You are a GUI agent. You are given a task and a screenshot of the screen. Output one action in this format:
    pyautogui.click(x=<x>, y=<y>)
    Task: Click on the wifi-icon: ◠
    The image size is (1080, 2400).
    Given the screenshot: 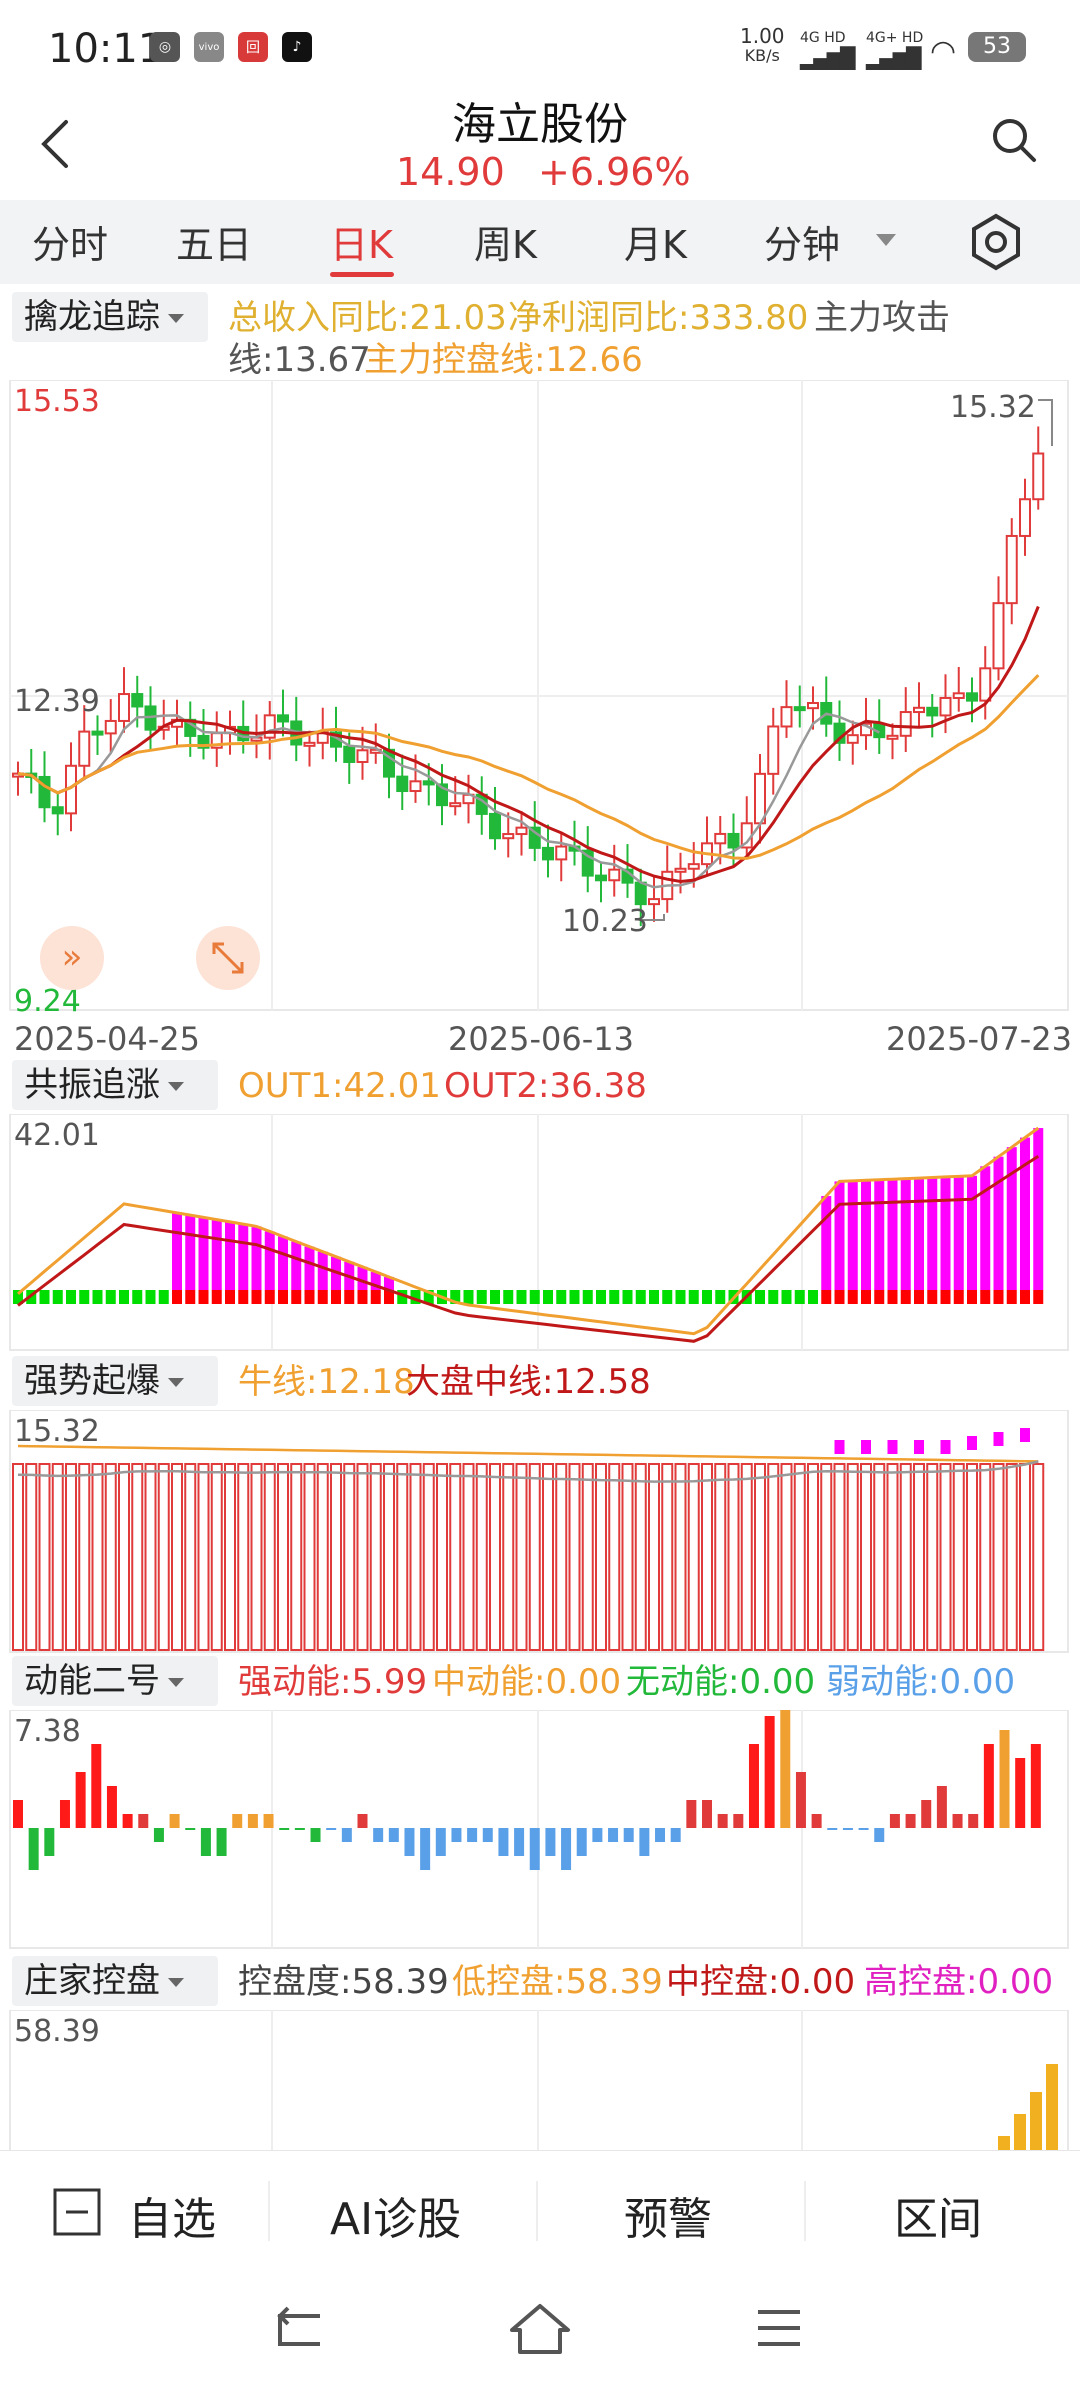 What is the action you would take?
    pyautogui.click(x=943, y=51)
    